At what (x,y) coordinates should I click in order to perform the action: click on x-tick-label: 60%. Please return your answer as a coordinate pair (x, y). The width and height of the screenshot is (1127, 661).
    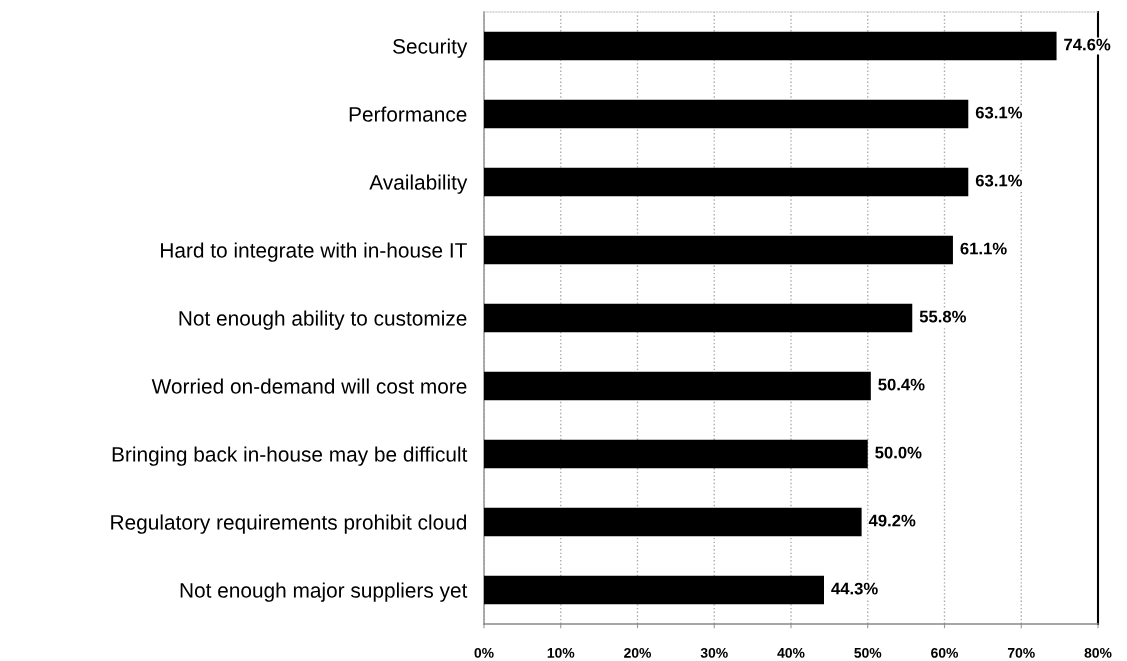
    Looking at the image, I should click on (945, 652).